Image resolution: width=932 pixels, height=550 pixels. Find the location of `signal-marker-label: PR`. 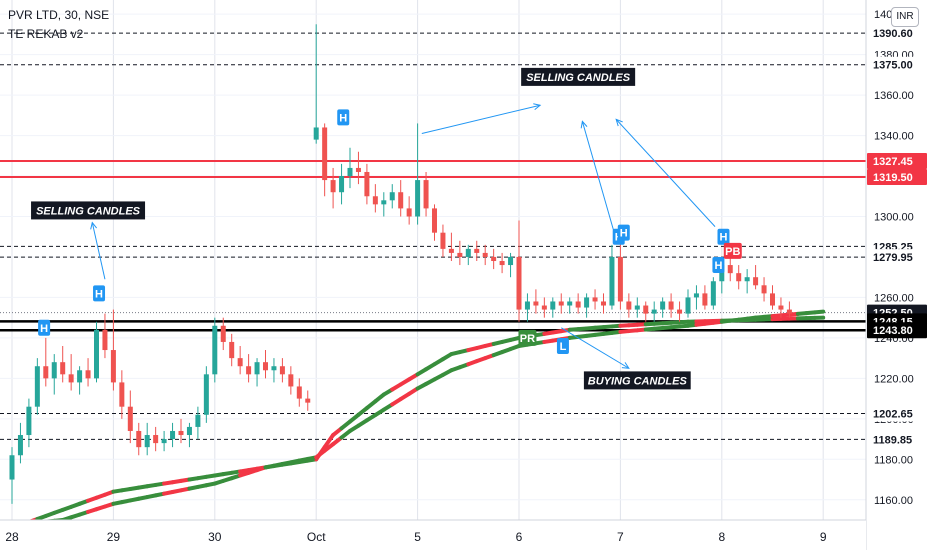

signal-marker-label: PR is located at coordinates (527, 339).